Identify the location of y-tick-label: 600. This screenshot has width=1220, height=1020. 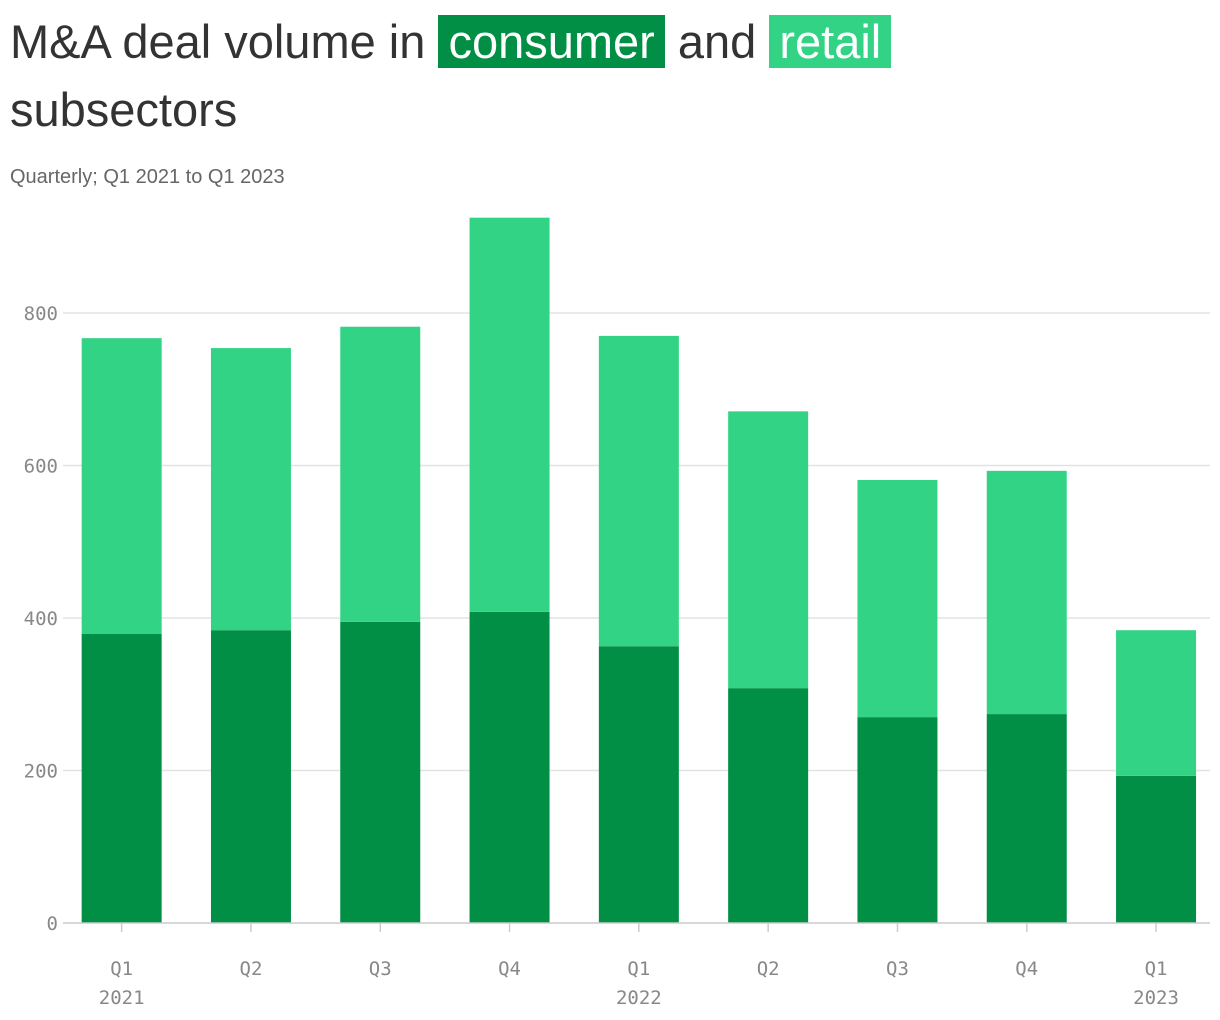
(41, 467).